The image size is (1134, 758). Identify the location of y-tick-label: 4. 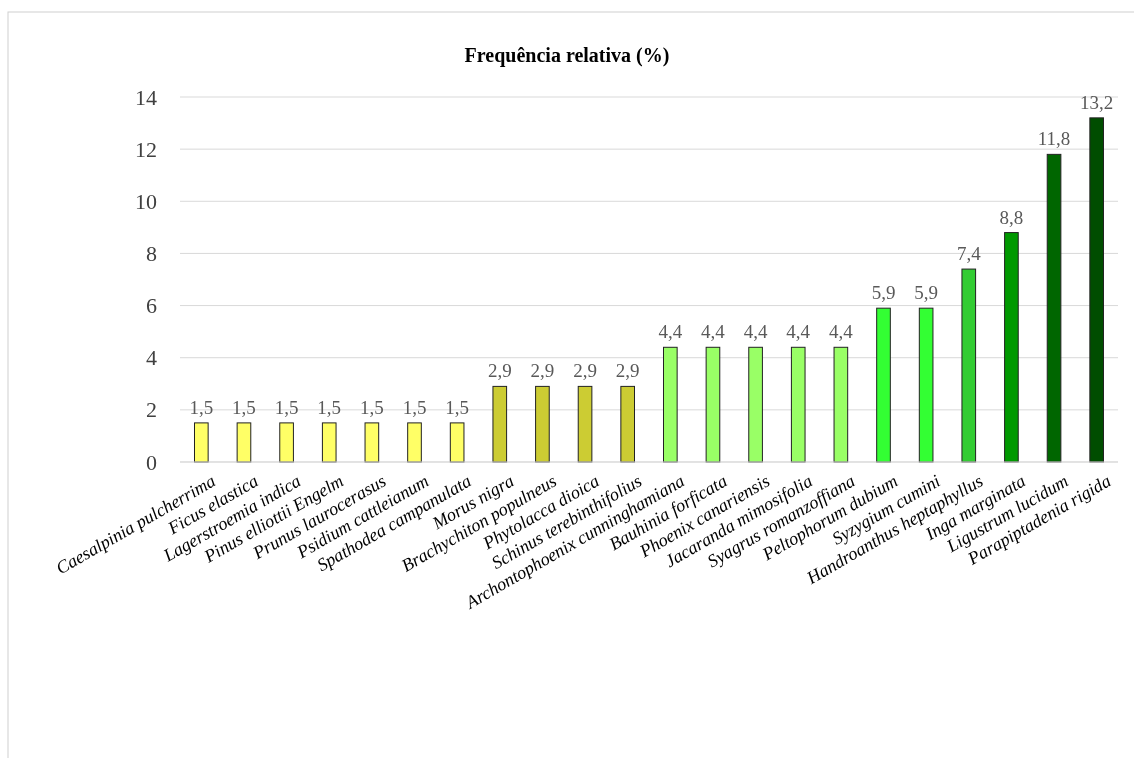
(151, 358).